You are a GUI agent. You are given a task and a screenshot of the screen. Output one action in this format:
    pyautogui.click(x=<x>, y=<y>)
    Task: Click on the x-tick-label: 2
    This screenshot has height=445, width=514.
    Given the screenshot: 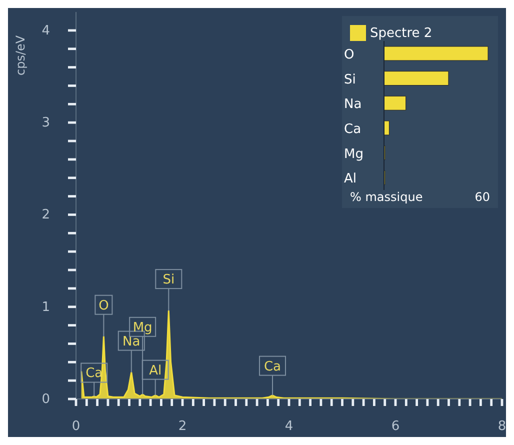 What is the action you would take?
    pyautogui.click(x=182, y=426)
    